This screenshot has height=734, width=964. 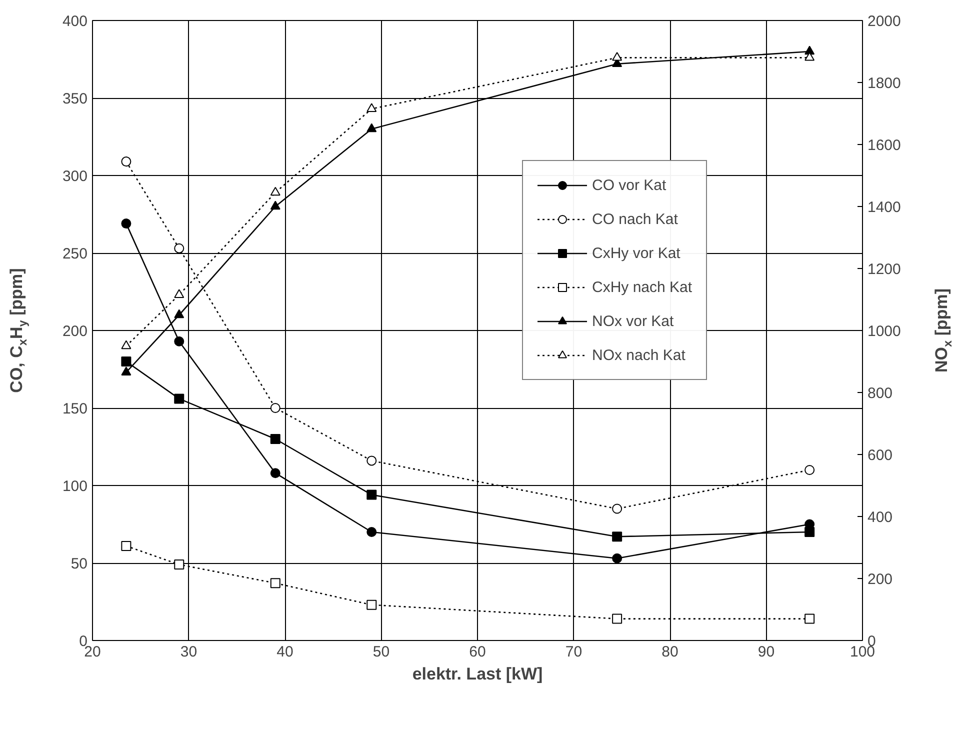 I want to click on y2-tick-label: 2000, so click(x=884, y=21).